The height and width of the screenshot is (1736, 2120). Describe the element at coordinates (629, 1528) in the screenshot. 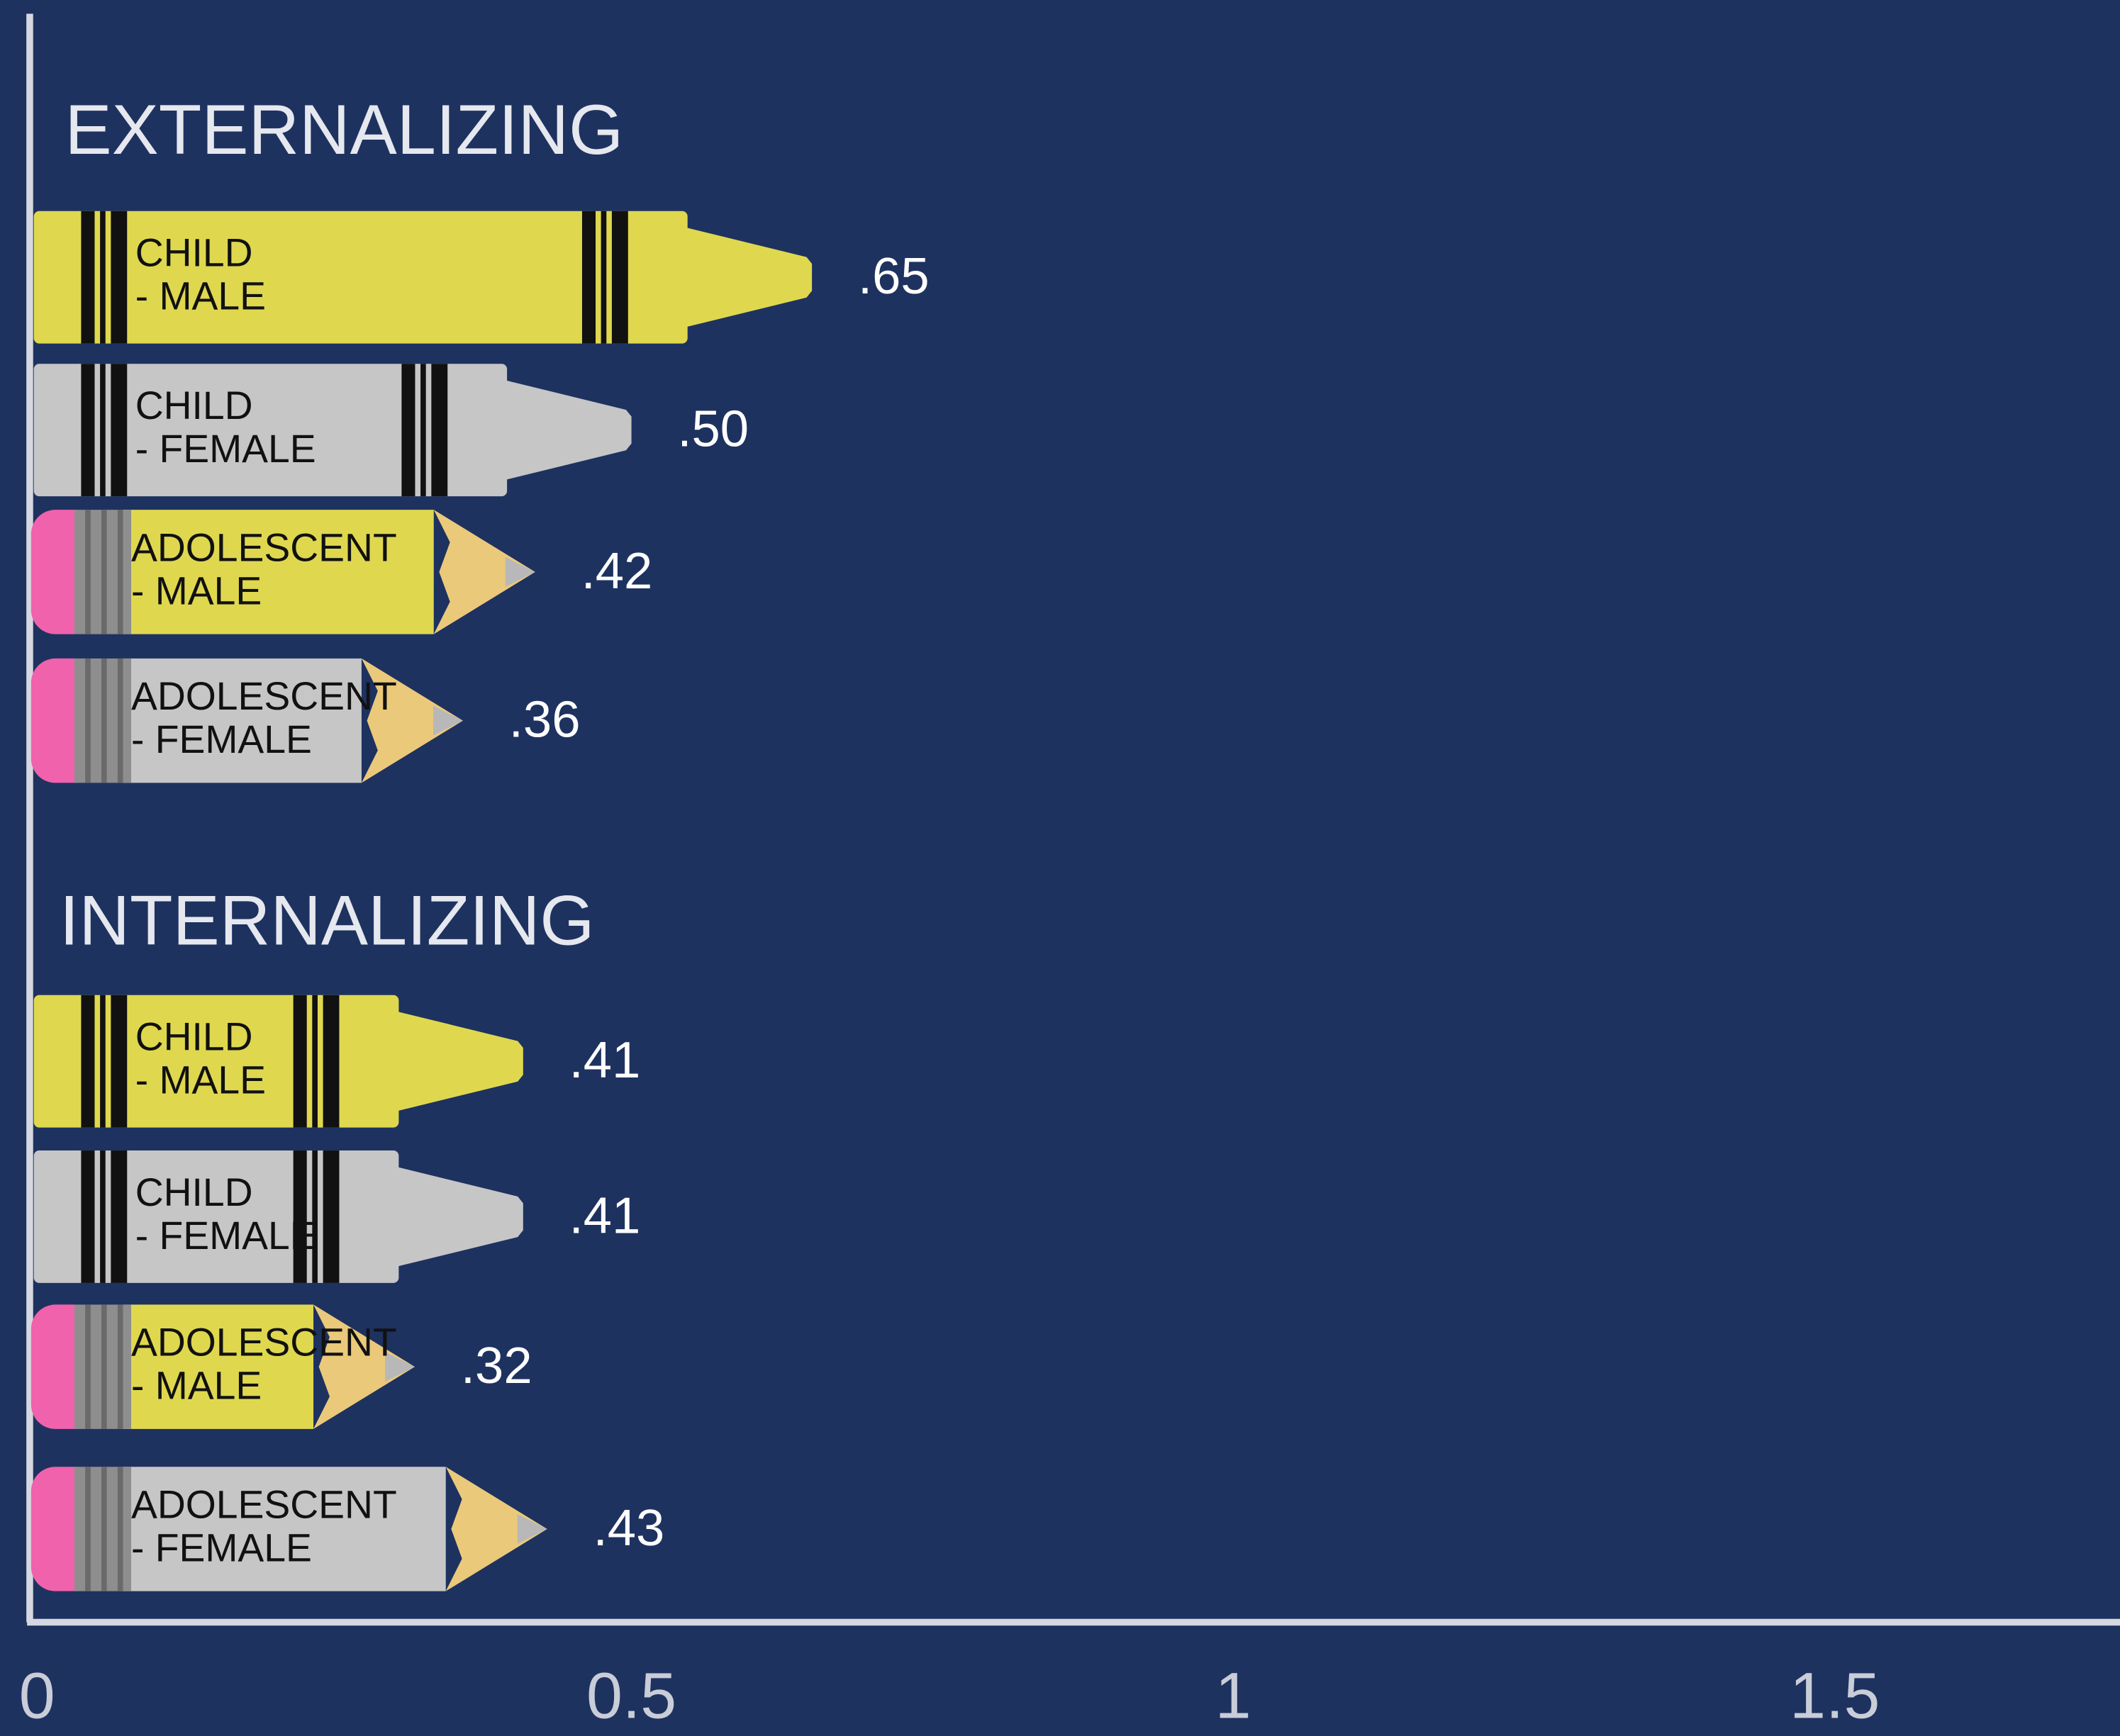

I see `value-label: .43` at that location.